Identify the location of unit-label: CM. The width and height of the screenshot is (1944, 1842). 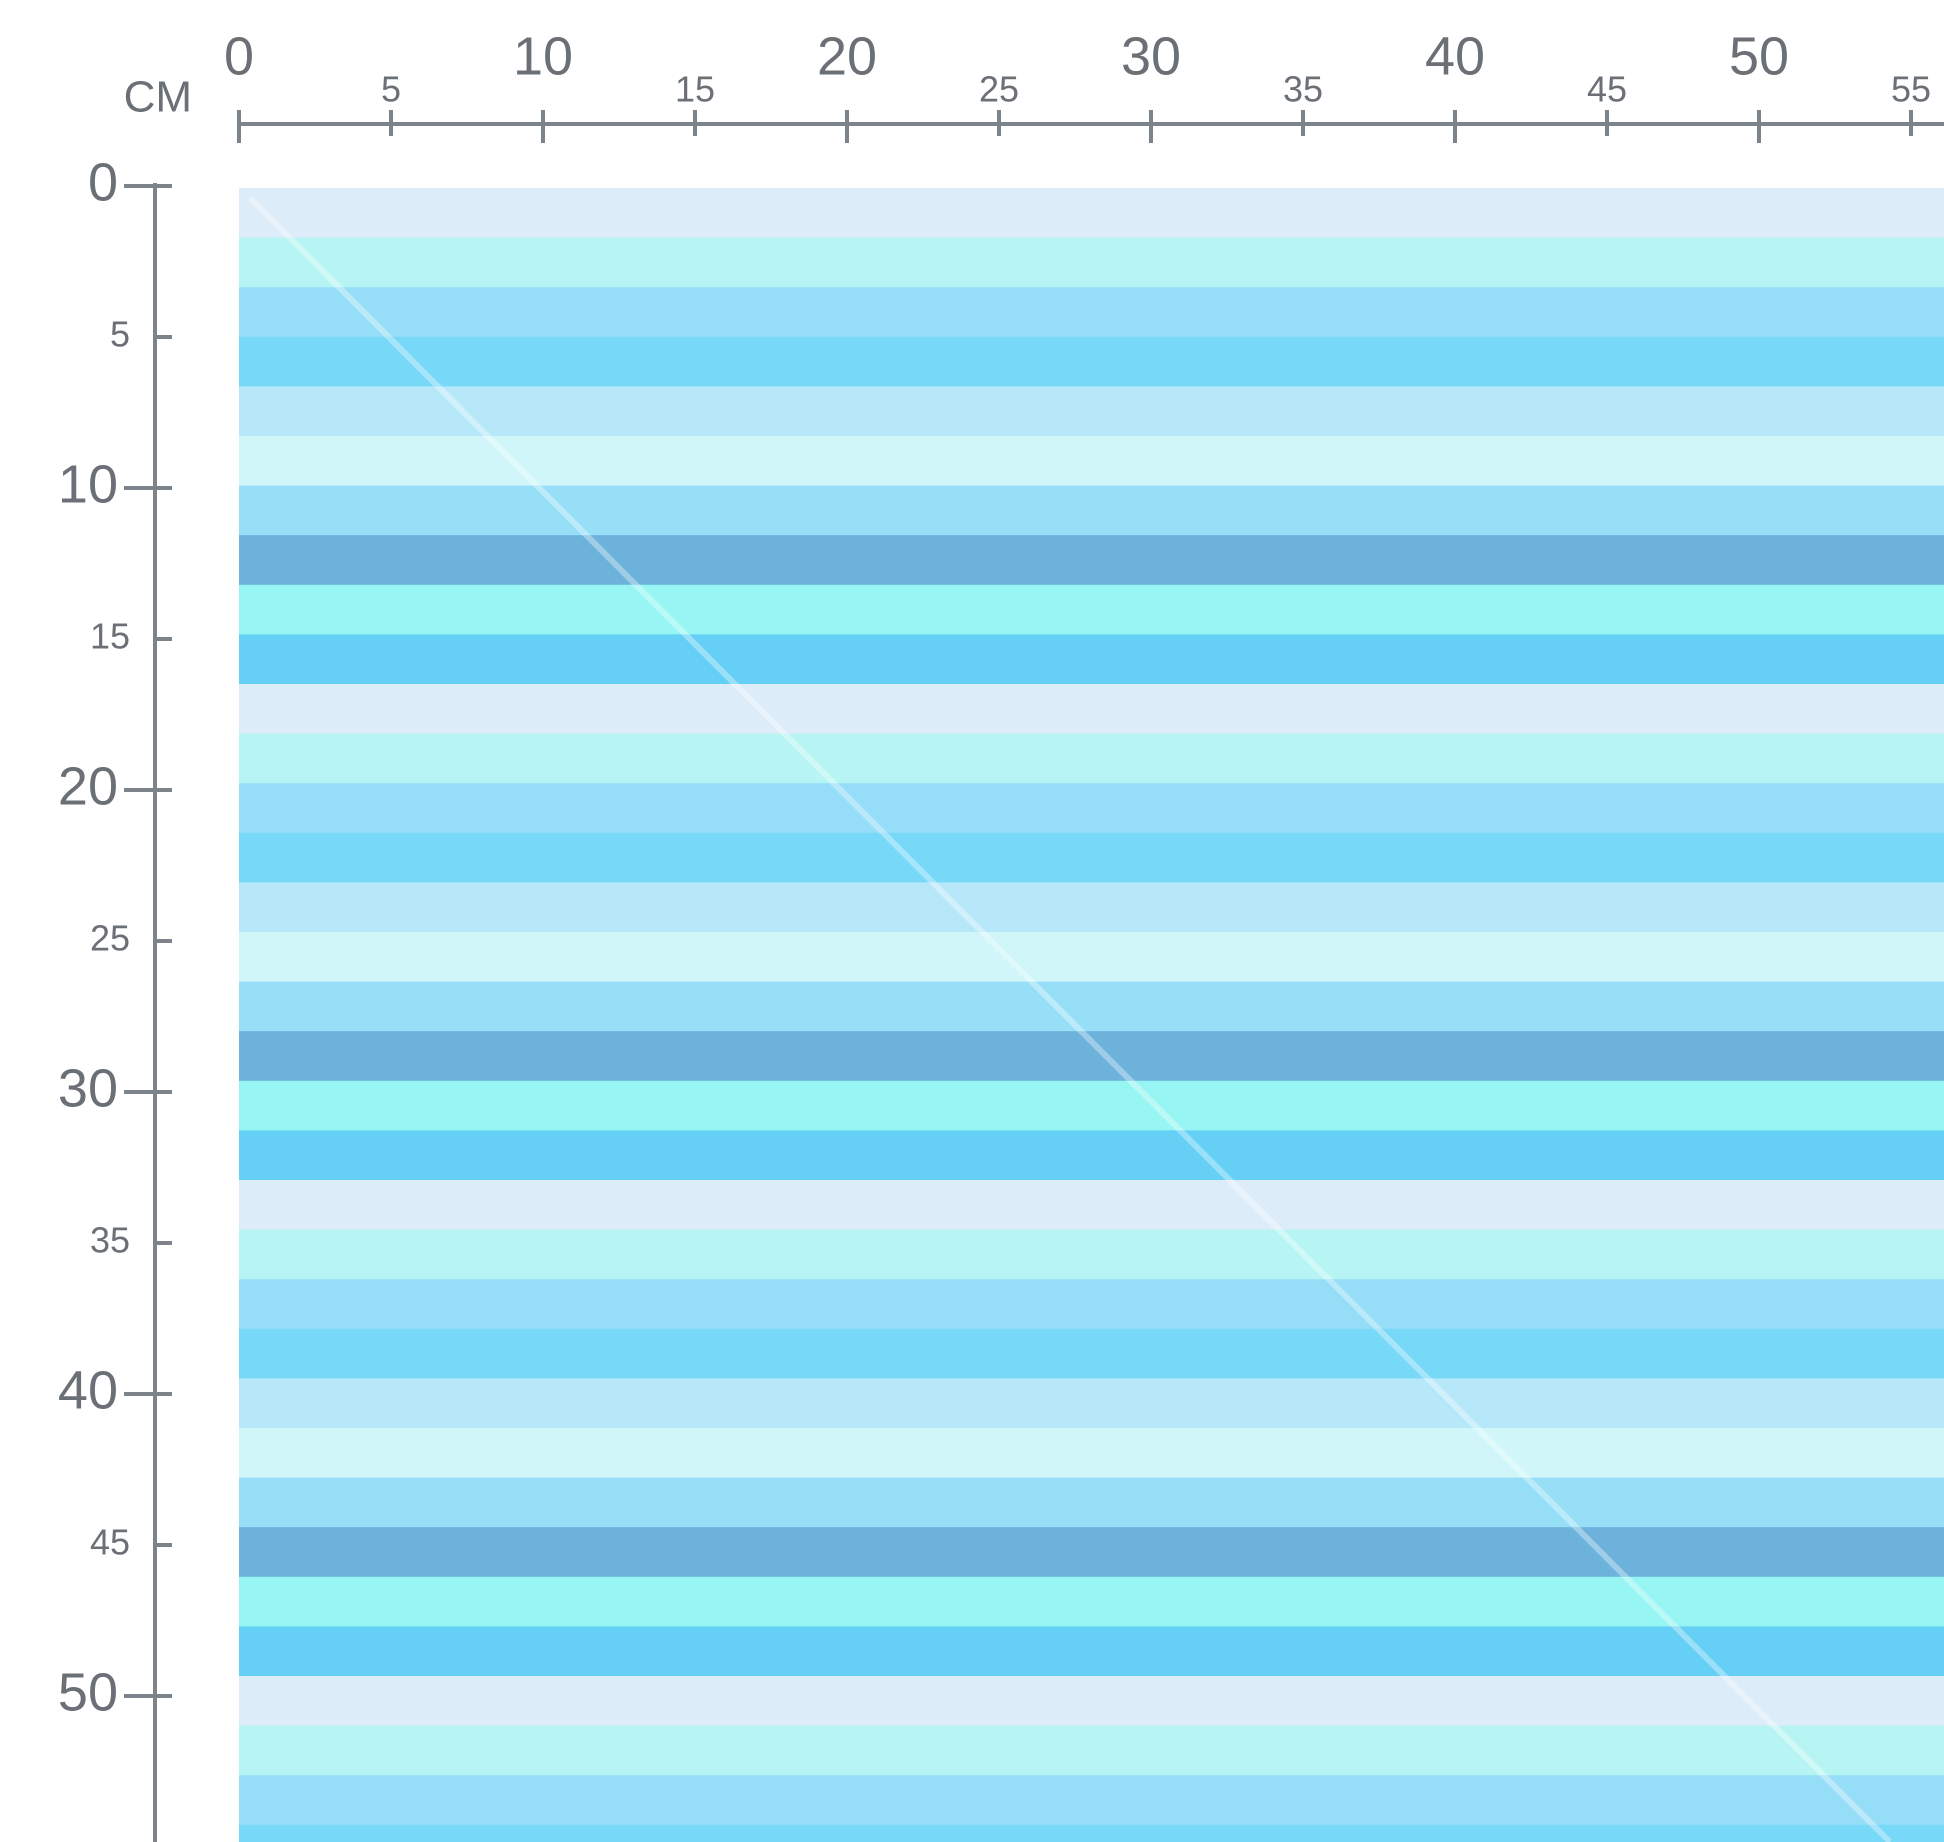
(158, 97).